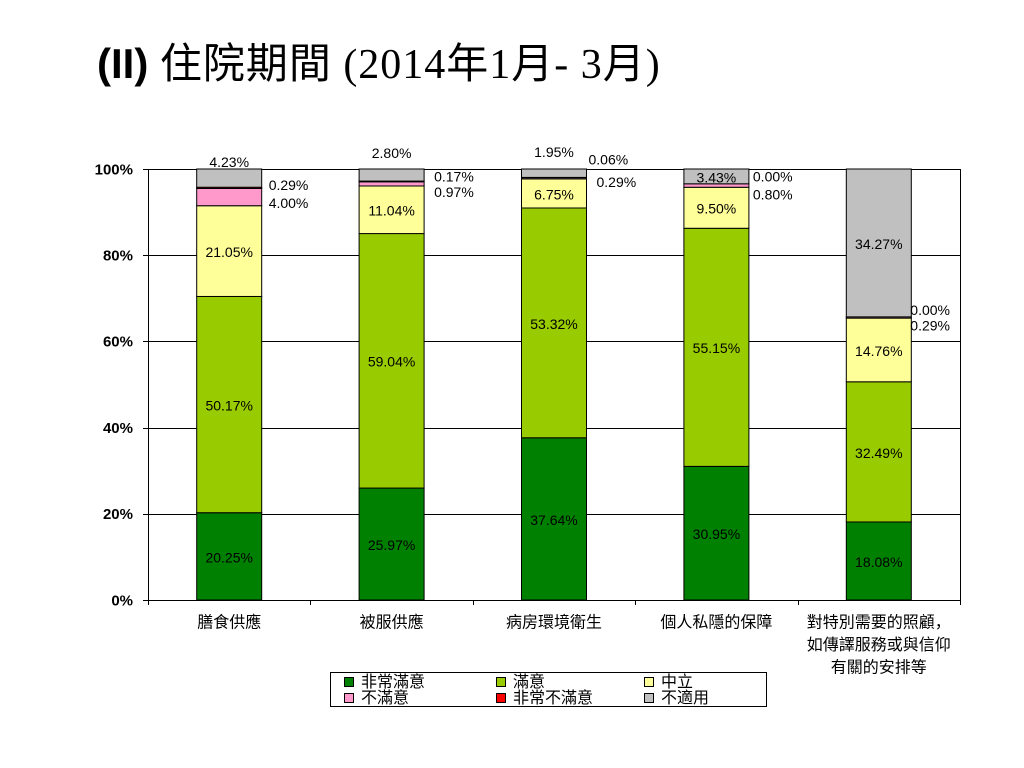 This screenshot has height=768, width=1024. I want to click on data-label-dissatisfied: 4.00%, so click(289, 203).